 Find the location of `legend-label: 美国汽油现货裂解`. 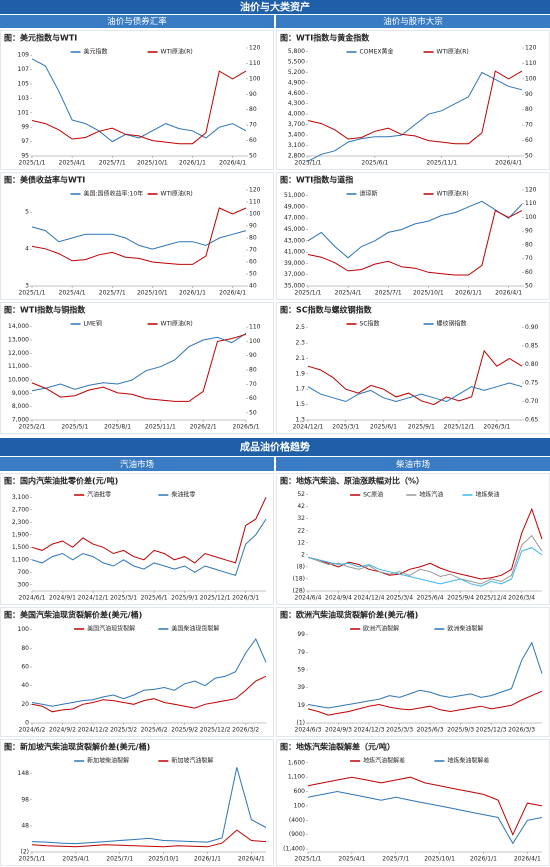

legend-label: 美国汽油现货裂解 is located at coordinates (111, 629).